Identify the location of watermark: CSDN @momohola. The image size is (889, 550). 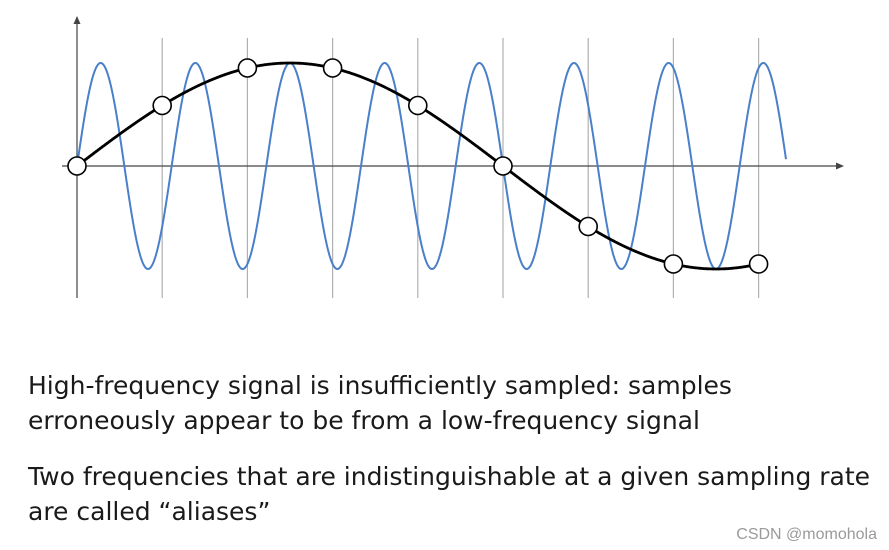
(806, 534).